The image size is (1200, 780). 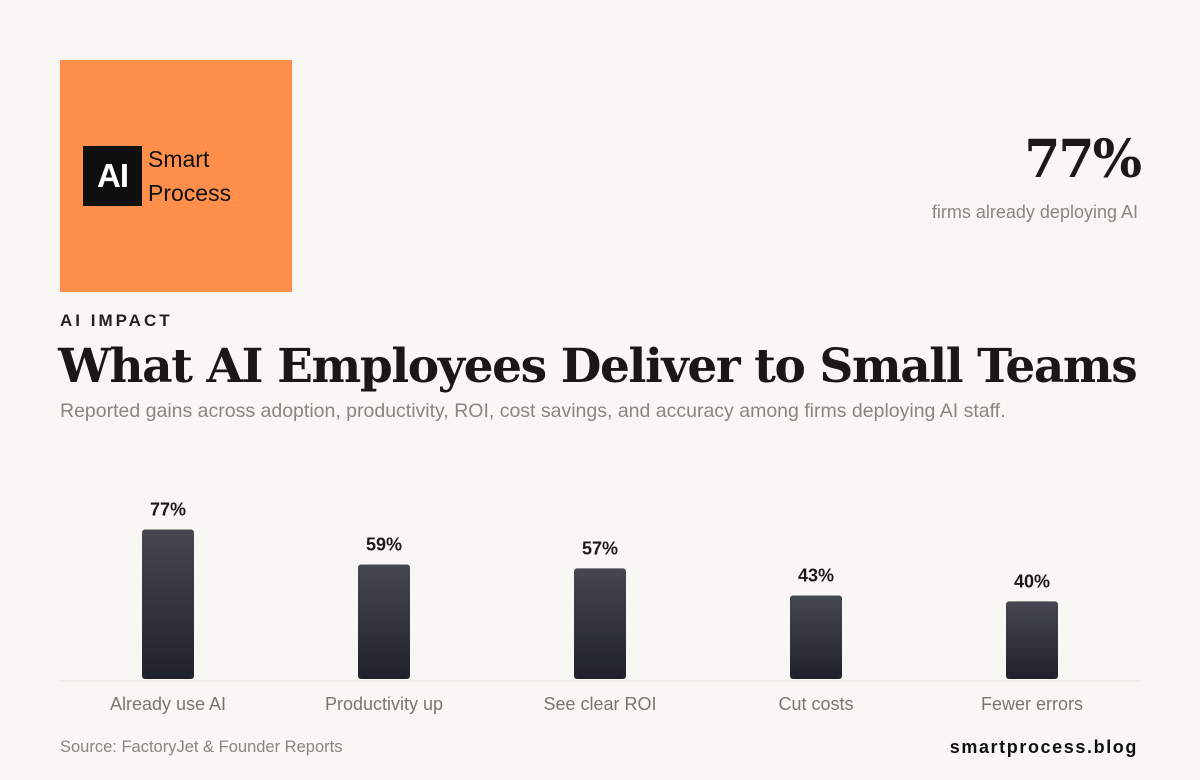 What do you see at coordinates (1032, 704) in the screenshot?
I see `category-label: Fewer errors` at bounding box center [1032, 704].